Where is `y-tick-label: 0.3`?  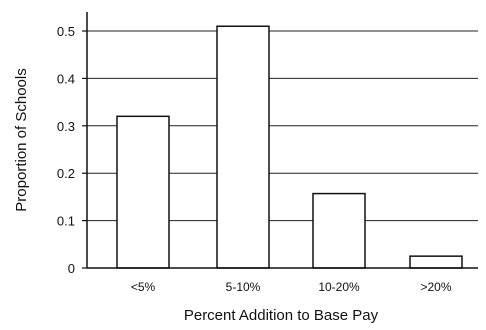 y-tick-label: 0.3 is located at coordinates (66, 126).